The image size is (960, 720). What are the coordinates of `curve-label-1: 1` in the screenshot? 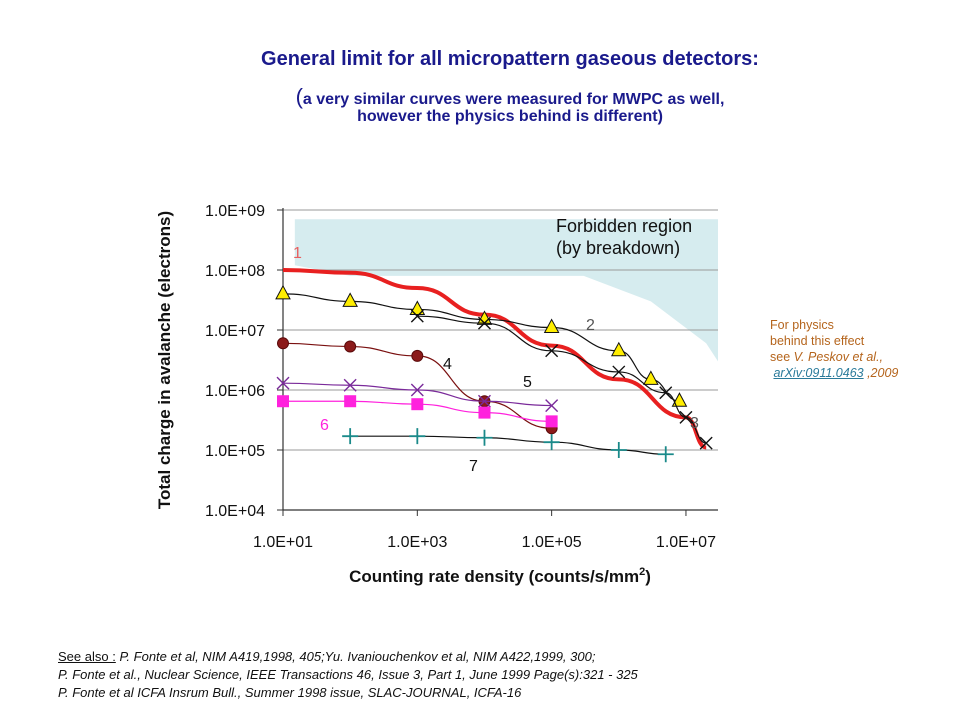 It's located at (297, 253).